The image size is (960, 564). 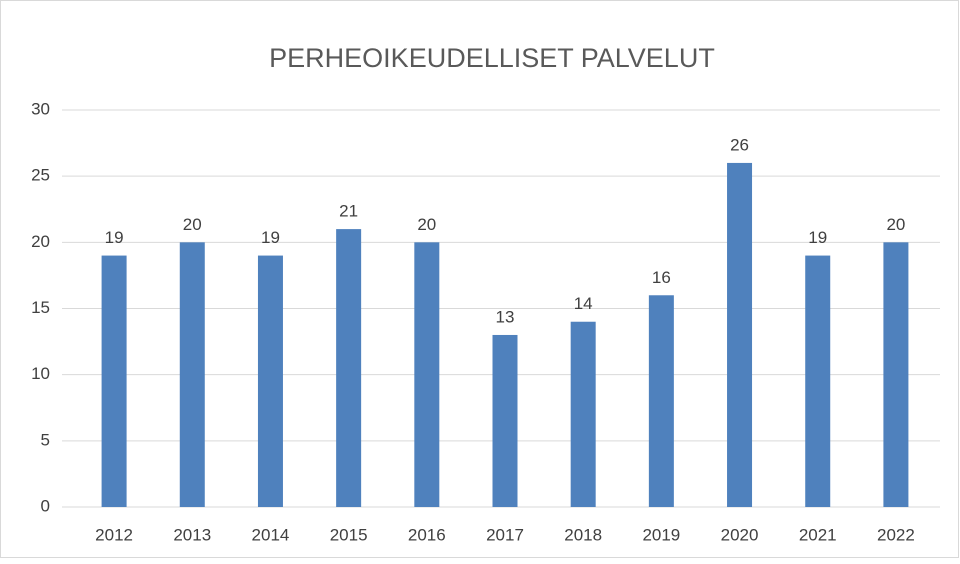 What do you see at coordinates (505, 316) in the screenshot?
I see `data-label: 13` at bounding box center [505, 316].